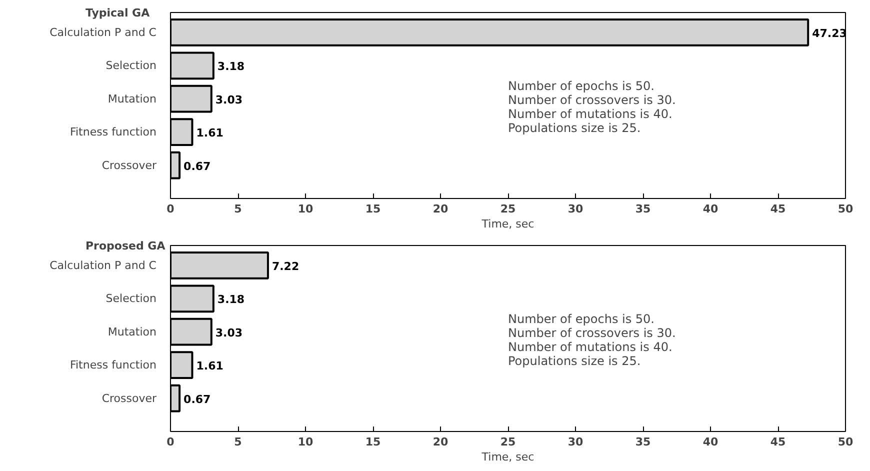  What do you see at coordinates (118, 13) in the screenshot?
I see `chart-title: Typical GA` at bounding box center [118, 13].